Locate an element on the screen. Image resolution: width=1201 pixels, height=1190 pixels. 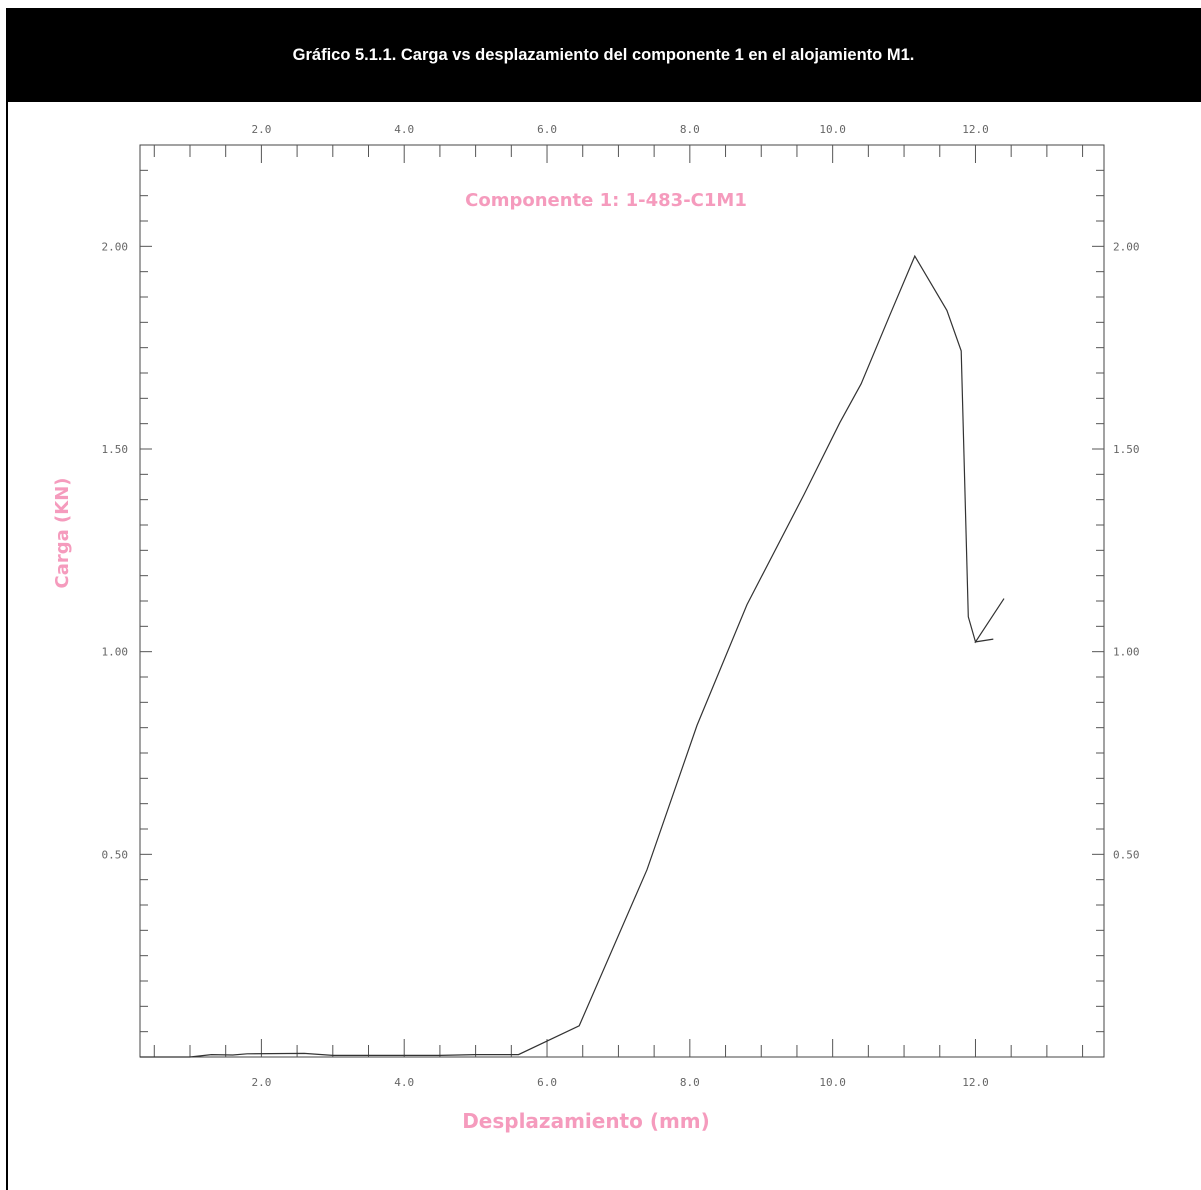
y-tick-label-left: 1.00 is located at coordinates (115, 652).